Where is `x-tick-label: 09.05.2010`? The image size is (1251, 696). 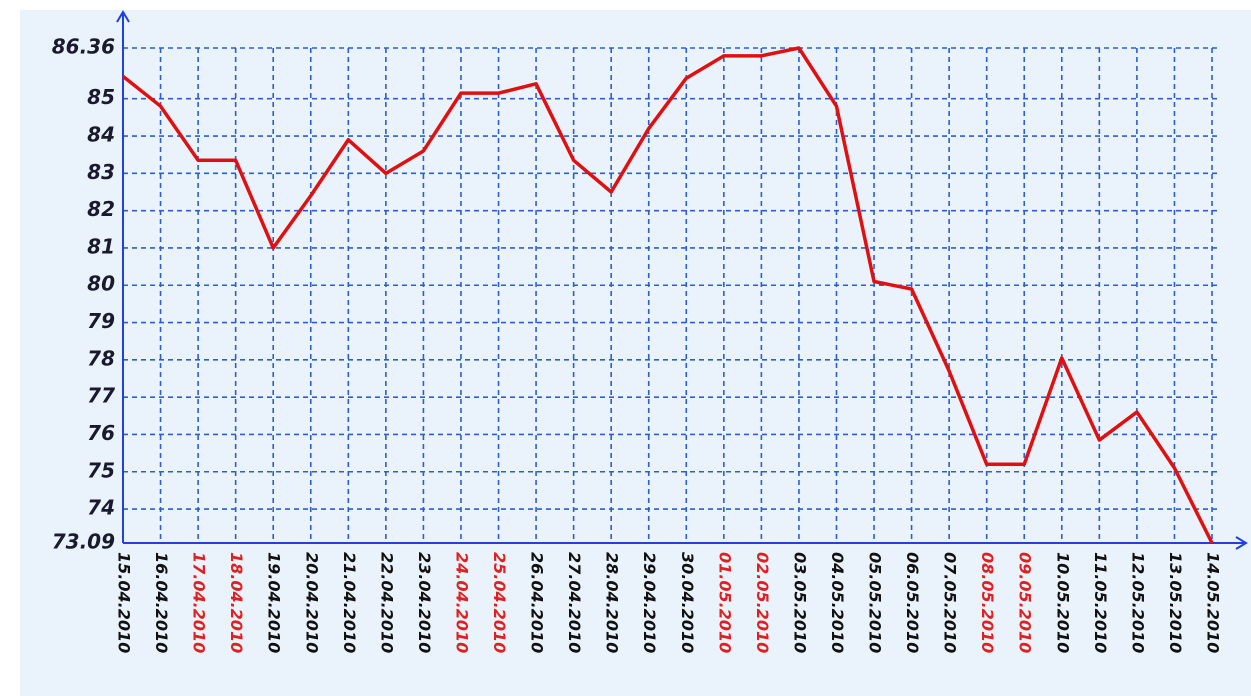 x-tick-label: 09.05.2010 is located at coordinates (1025, 602).